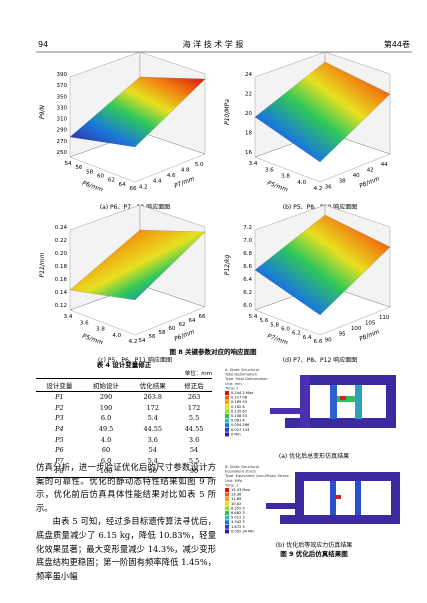 This screenshot has height=603, width=427. I want to click on z-tick-label: 6.6, so click(247, 267).